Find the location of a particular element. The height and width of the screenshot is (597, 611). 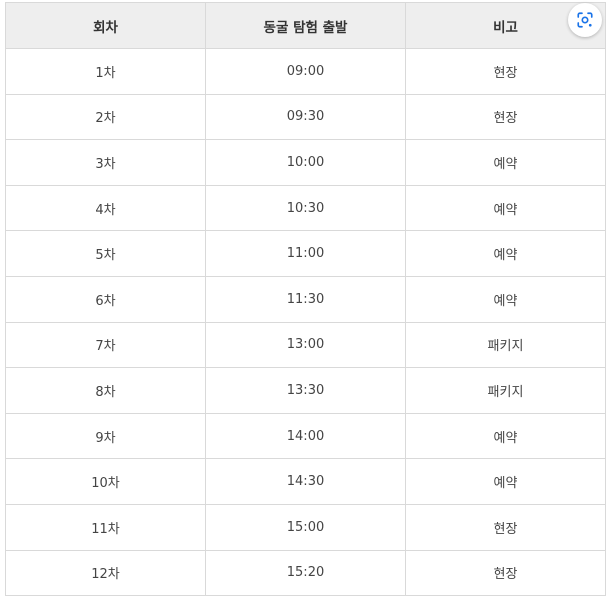

cell-time: 13:00 is located at coordinates (305, 345).